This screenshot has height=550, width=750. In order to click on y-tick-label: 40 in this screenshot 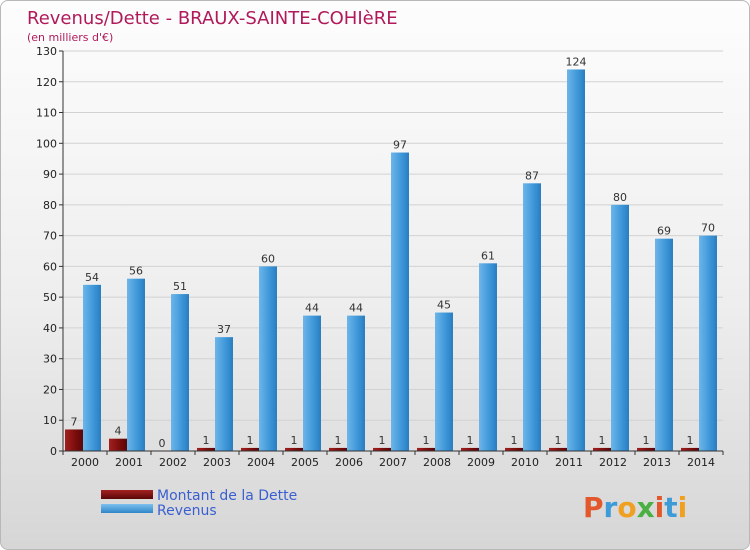, I will do `click(50, 328)`.